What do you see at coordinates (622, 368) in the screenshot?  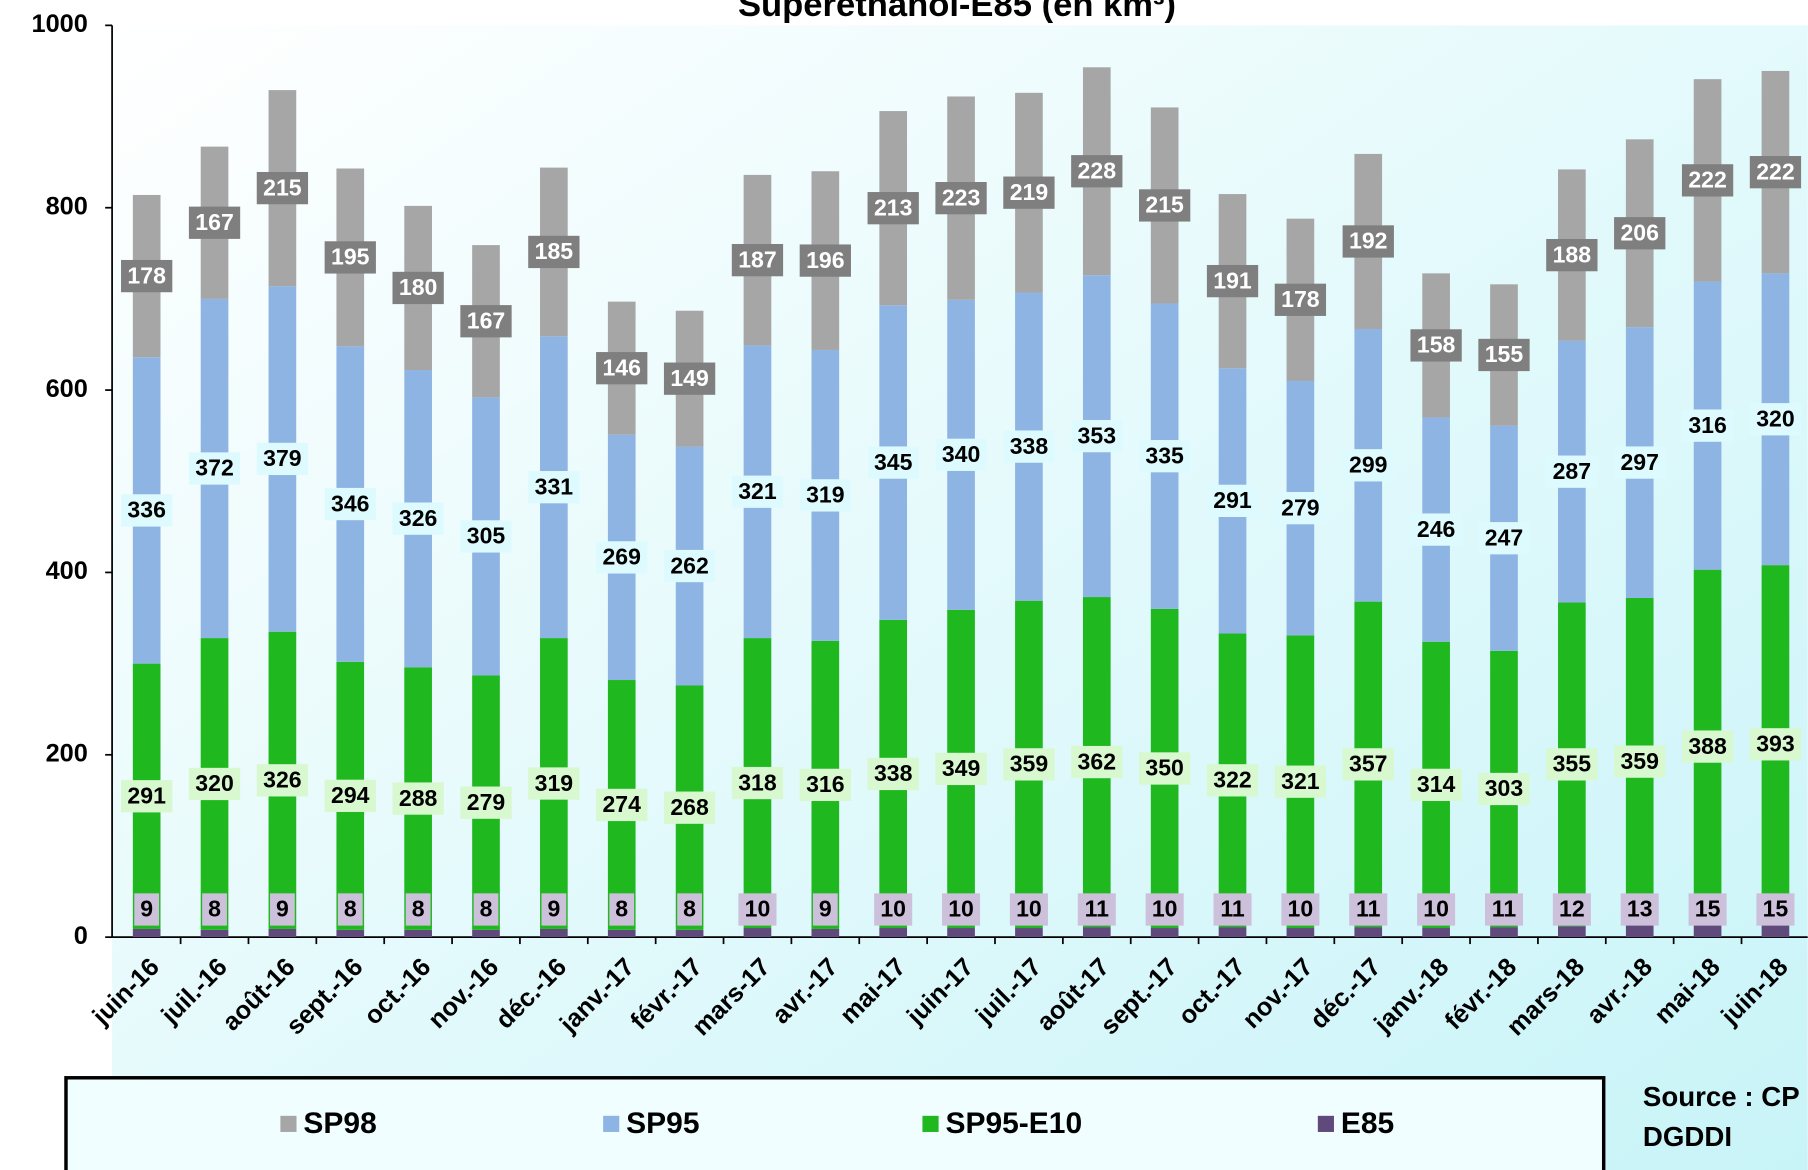 I see `value-label: 146` at bounding box center [622, 368].